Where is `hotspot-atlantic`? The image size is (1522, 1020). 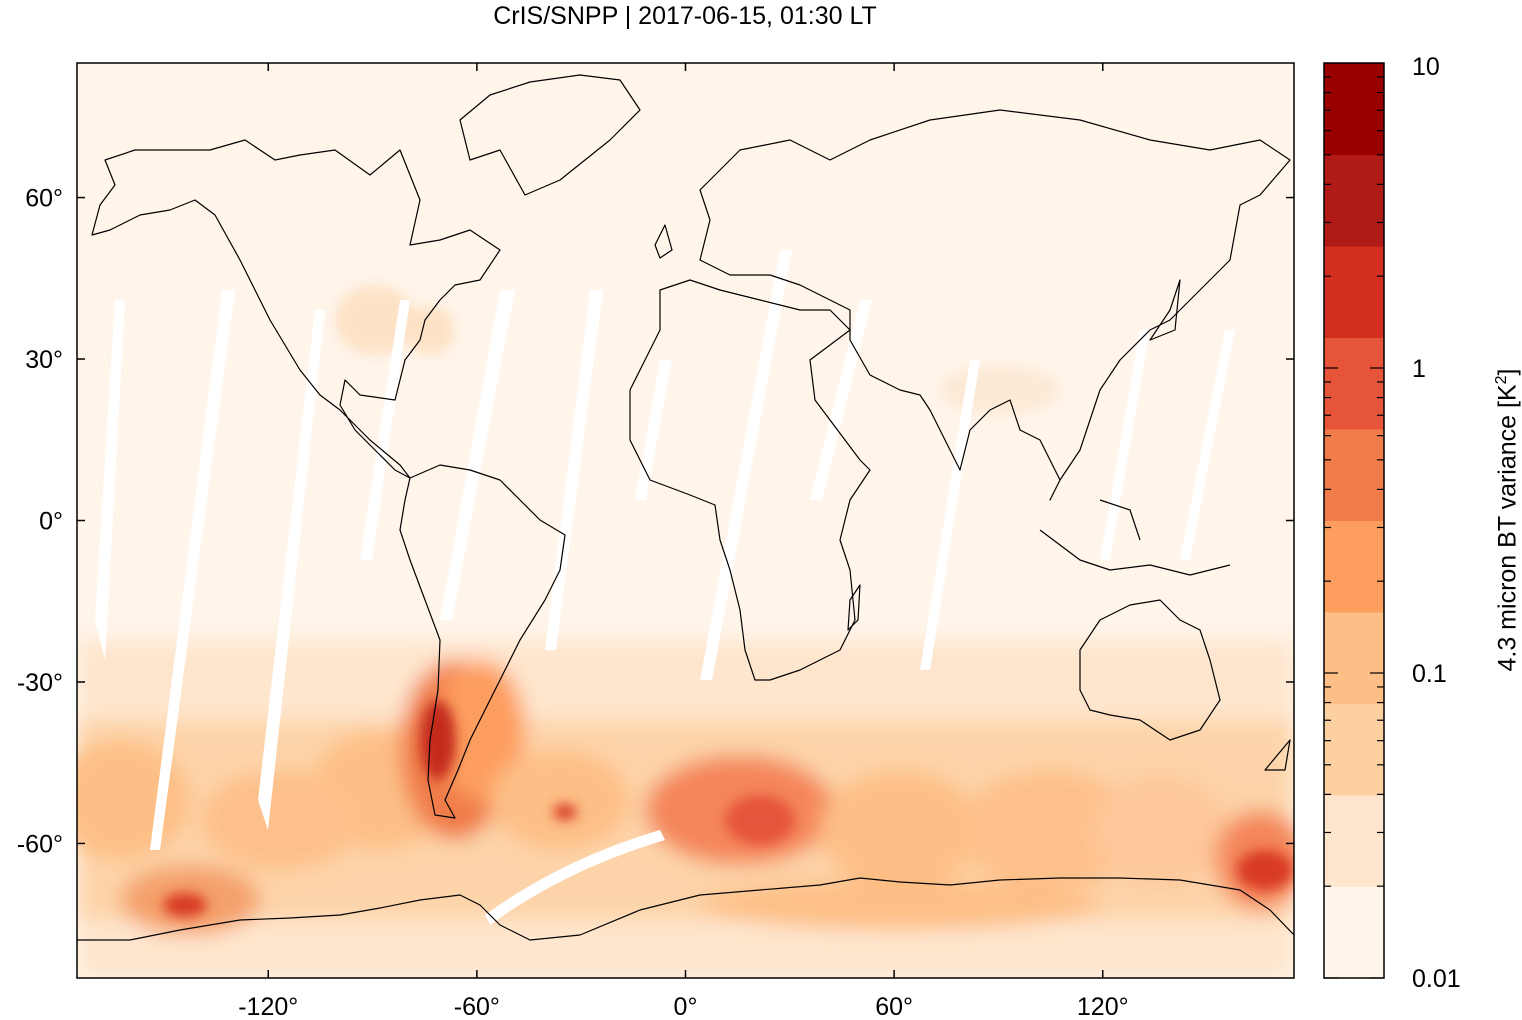 hotspot-atlantic is located at coordinates (565, 812).